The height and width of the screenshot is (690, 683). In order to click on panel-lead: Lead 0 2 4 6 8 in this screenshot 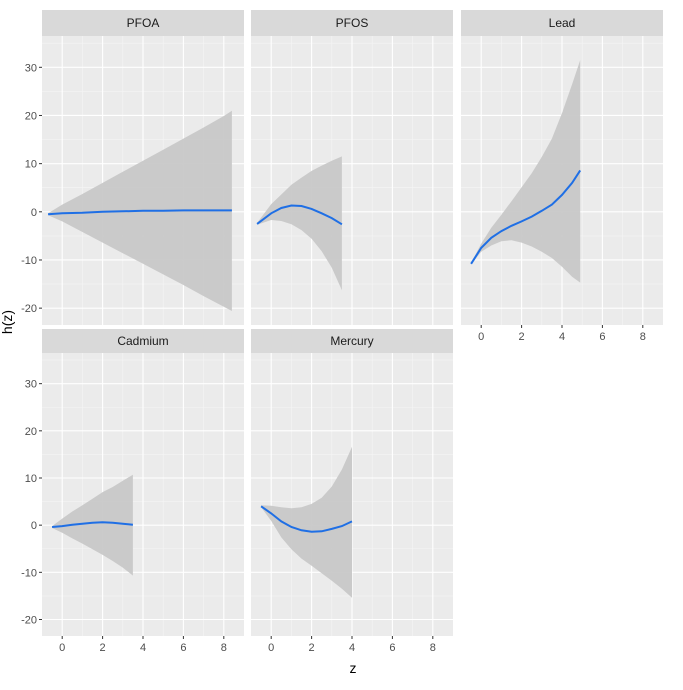, I will do `click(562, 176)`.